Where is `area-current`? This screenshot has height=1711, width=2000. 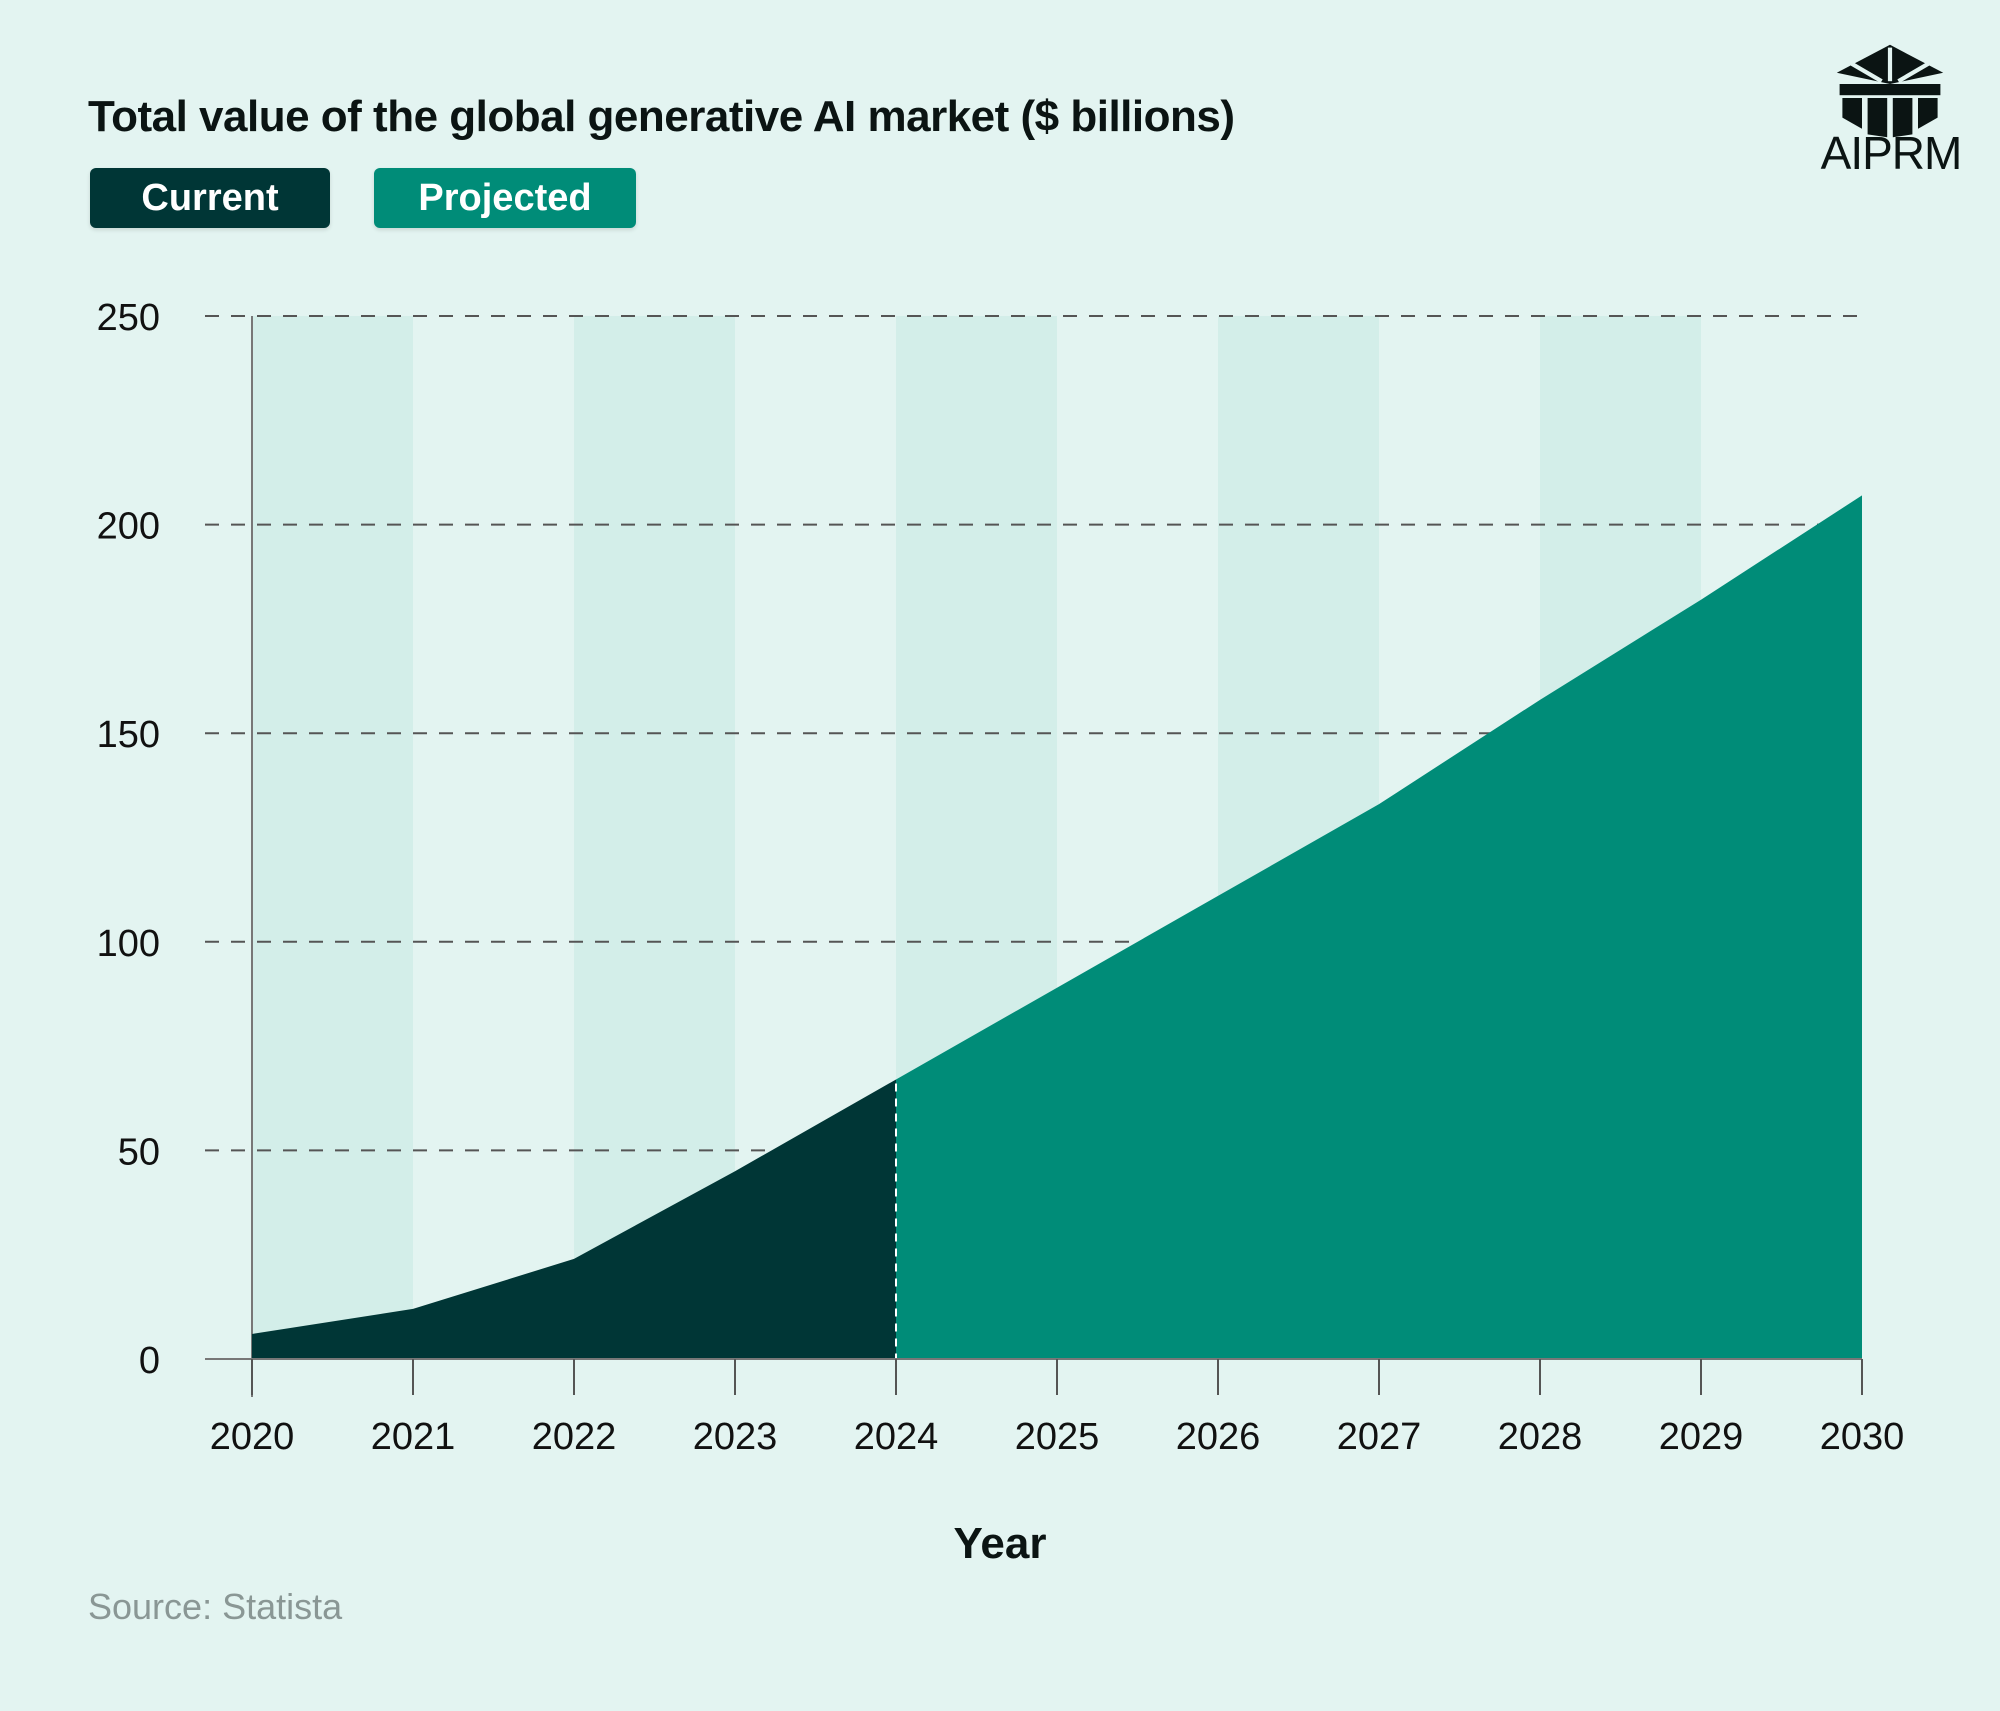
area-current is located at coordinates (574, 1219).